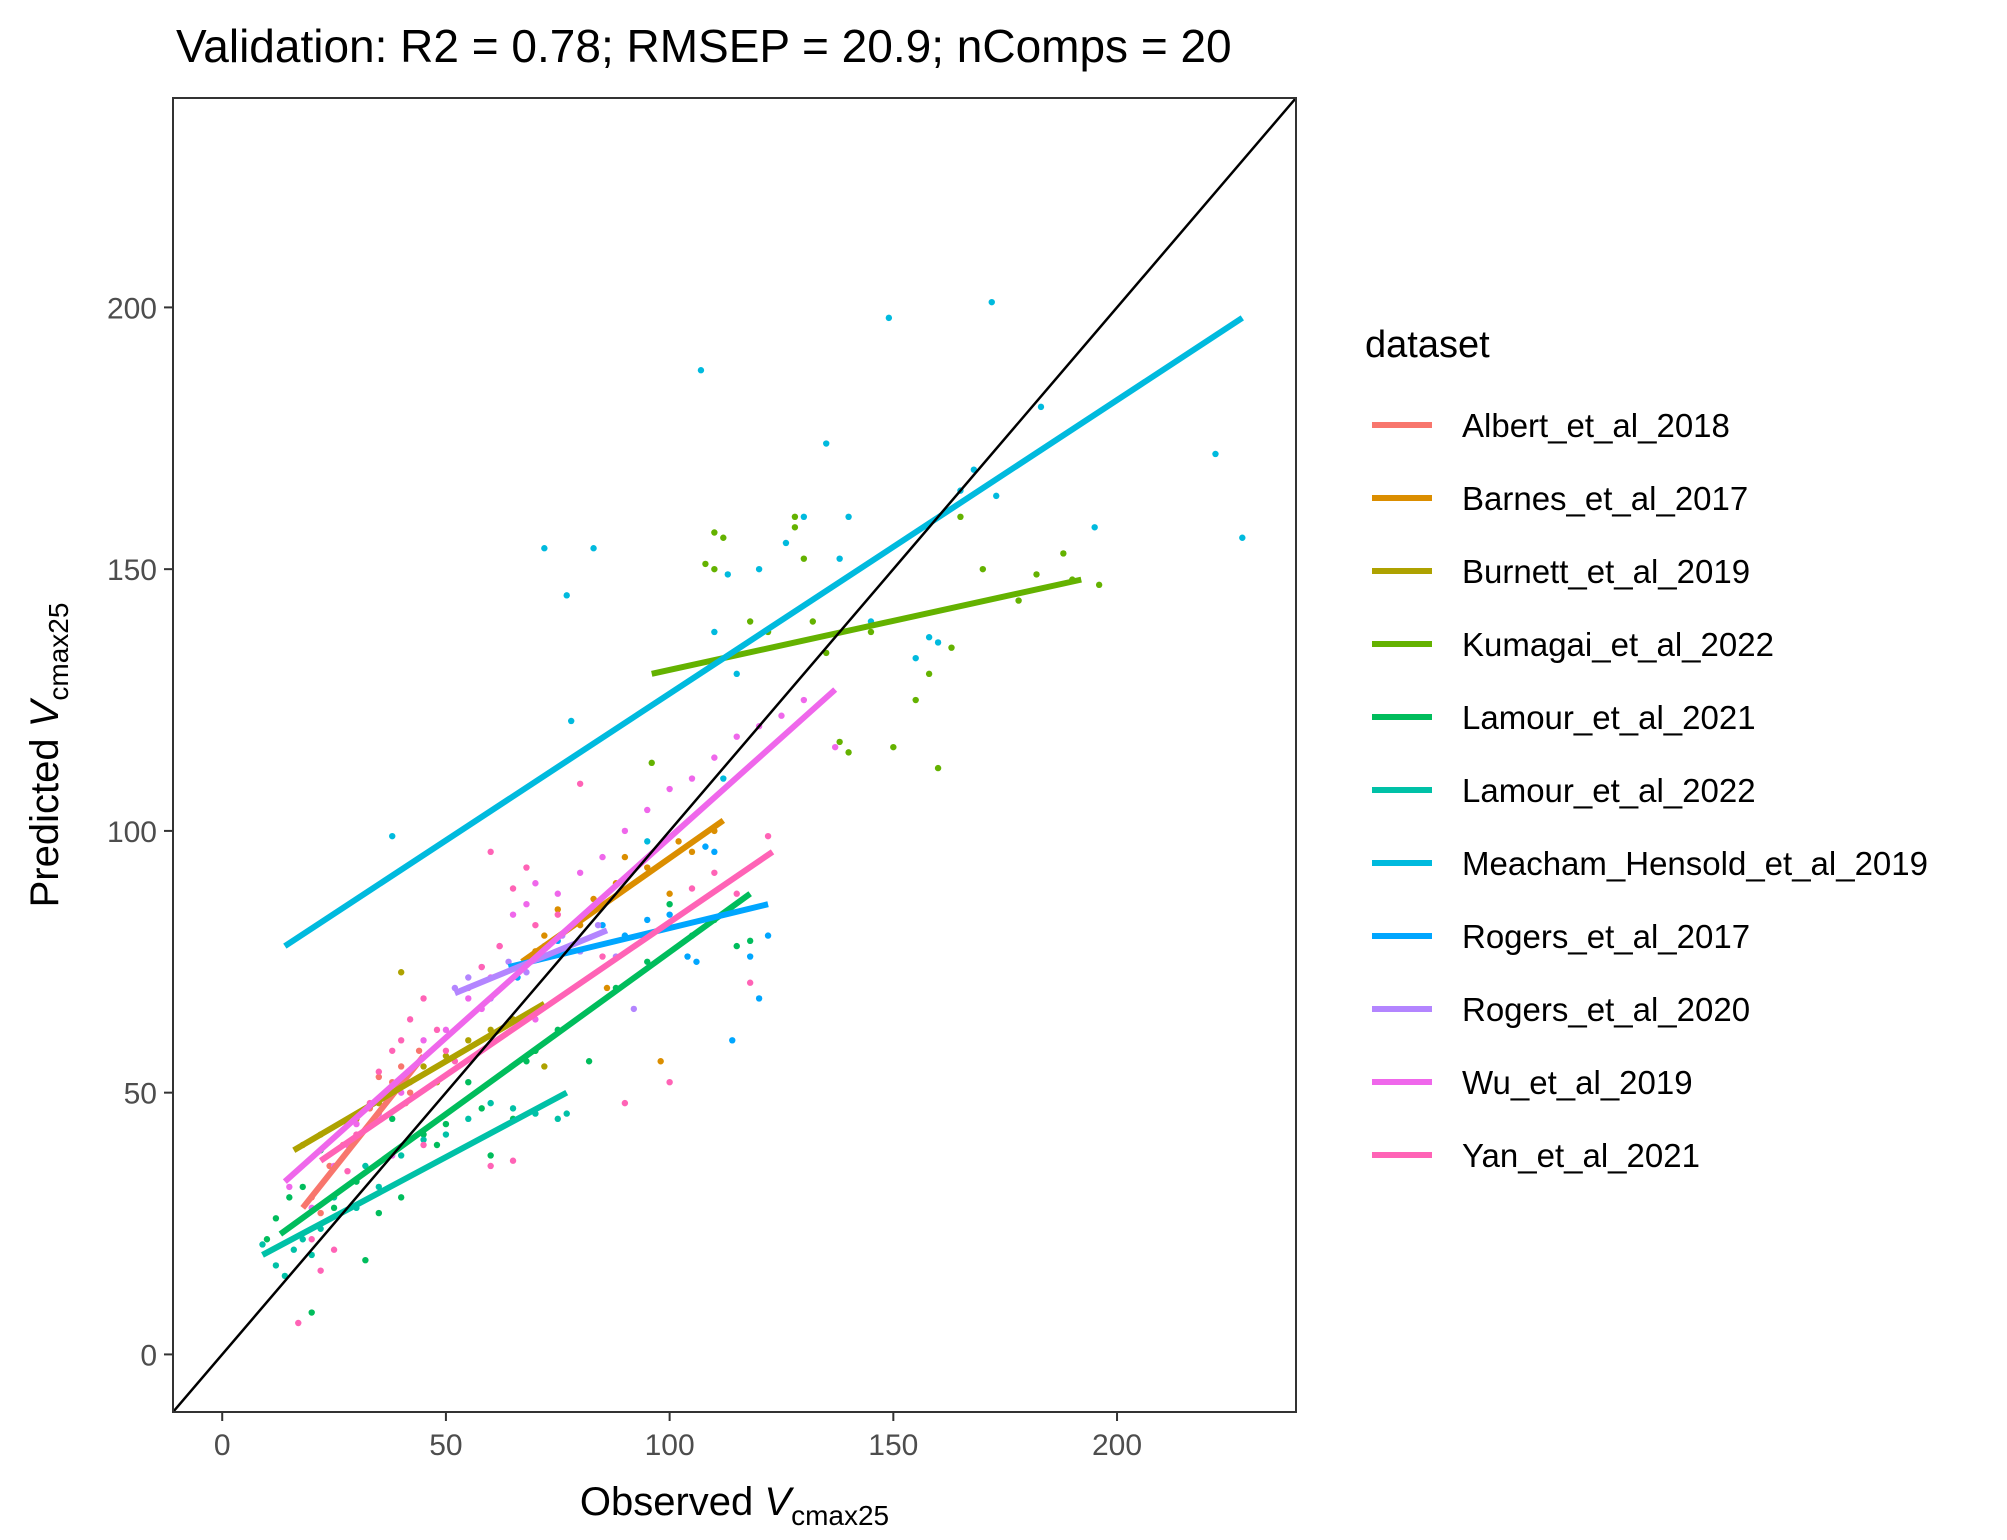 The height and width of the screenshot is (1540, 2007). I want to click on legend-label: Meacham_Hensold_et_al_2019, so click(1695, 863).